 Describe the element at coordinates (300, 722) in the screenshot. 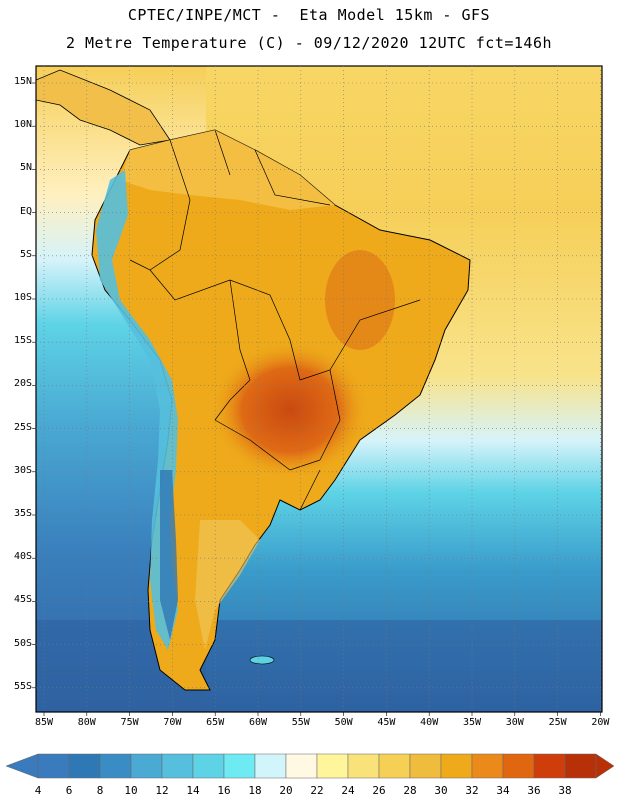

I see `lon-label: 55W` at that location.